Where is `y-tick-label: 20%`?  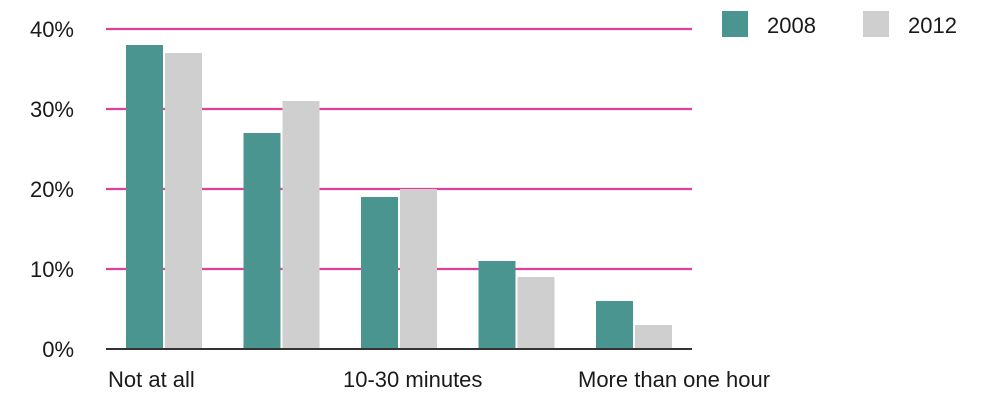 y-tick-label: 20% is located at coordinates (52, 189).